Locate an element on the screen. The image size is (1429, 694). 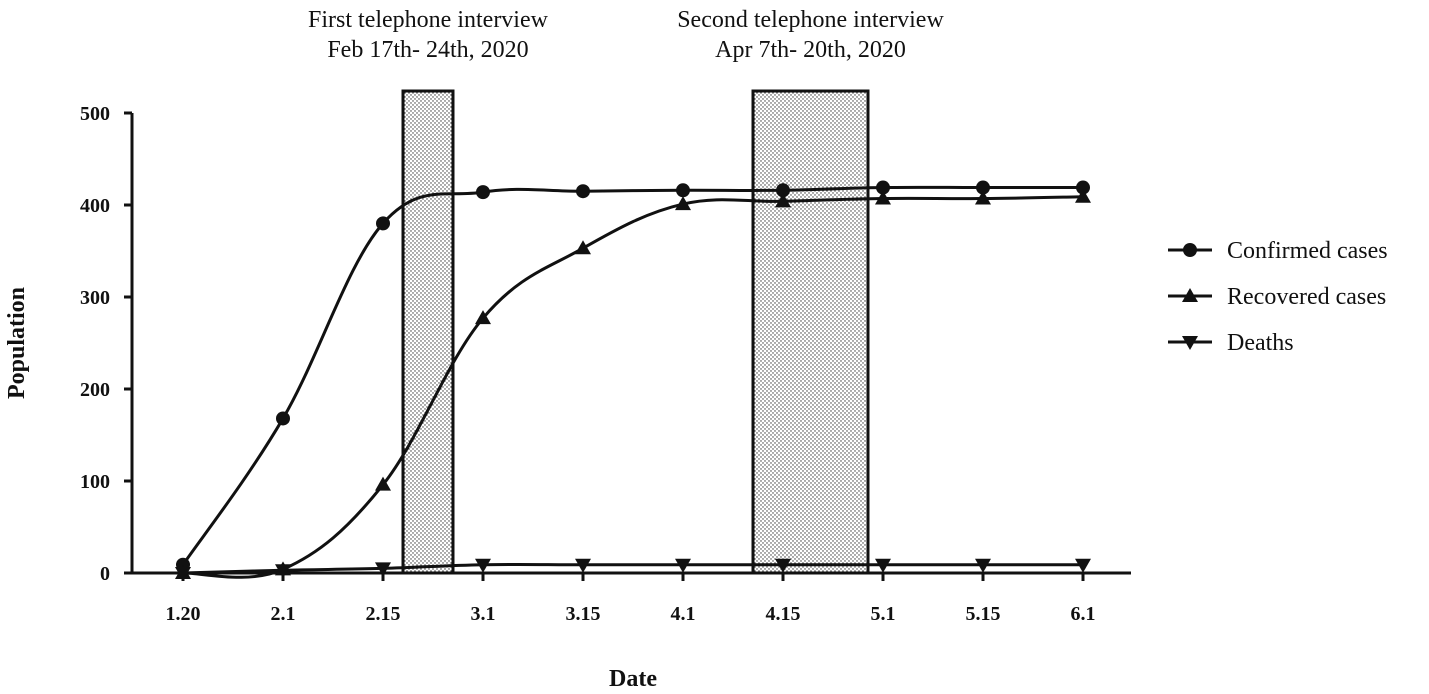
annotation-title-1: First telephone interview is located at coordinates (428, 20).